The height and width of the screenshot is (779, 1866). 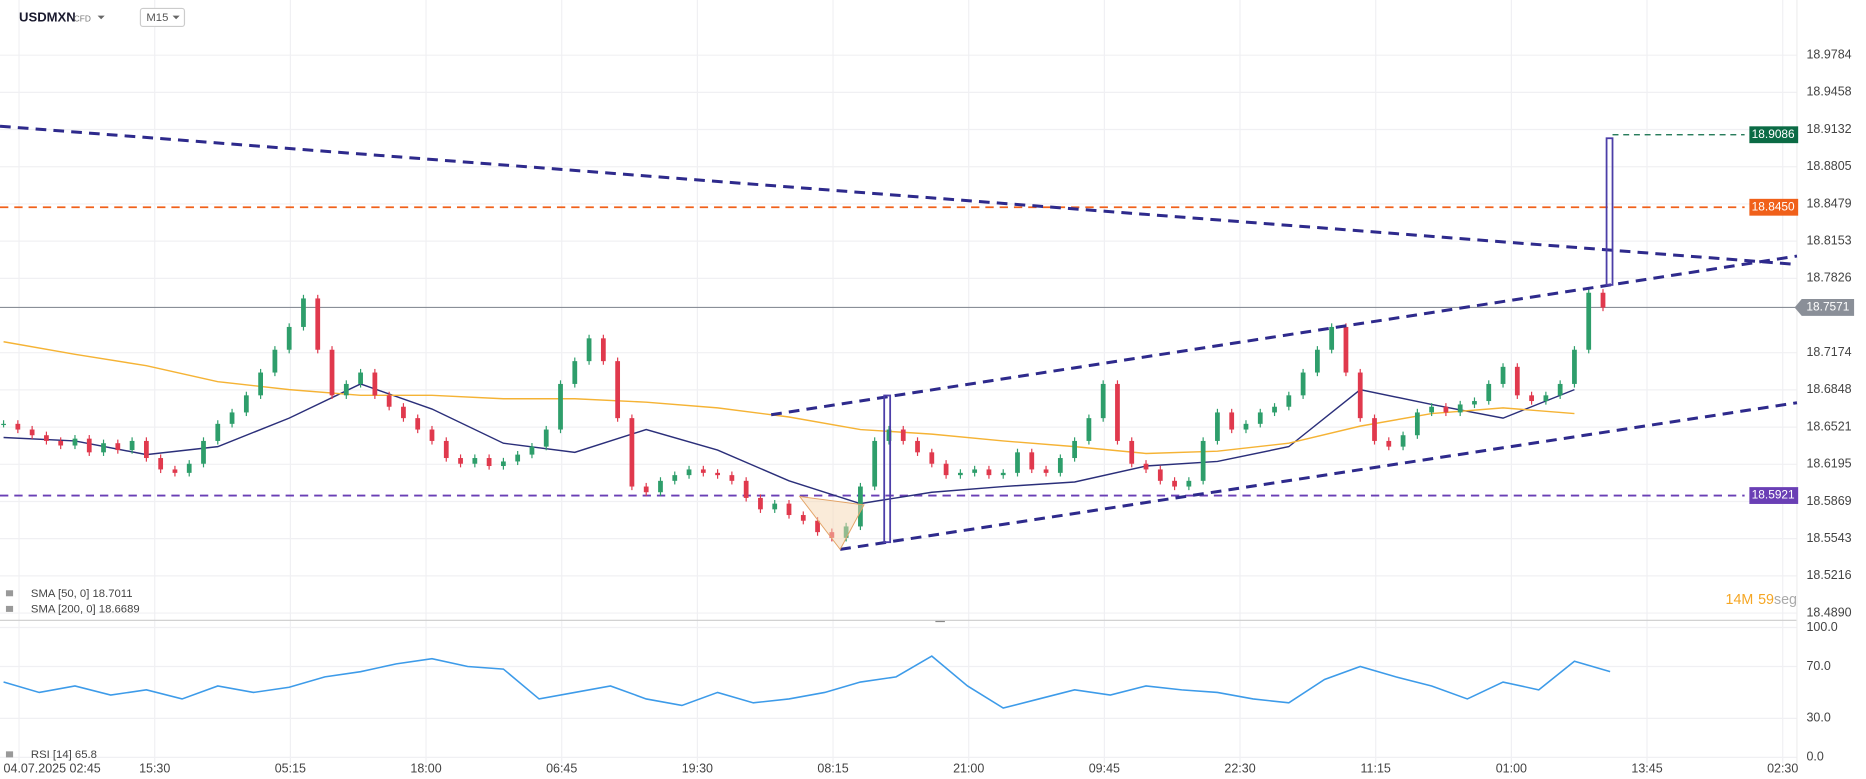 What do you see at coordinates (157, 18) in the screenshot?
I see `timeframe: M15` at bounding box center [157, 18].